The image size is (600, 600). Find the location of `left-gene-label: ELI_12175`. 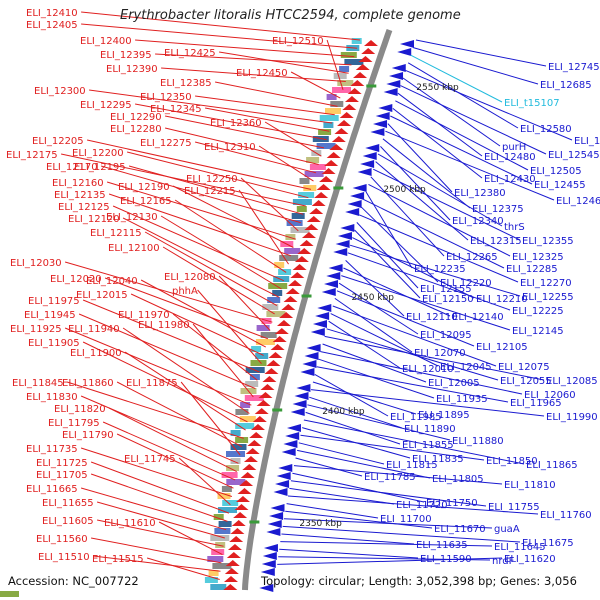

left-gene-label: ELI_12175 is located at coordinates (32, 155).